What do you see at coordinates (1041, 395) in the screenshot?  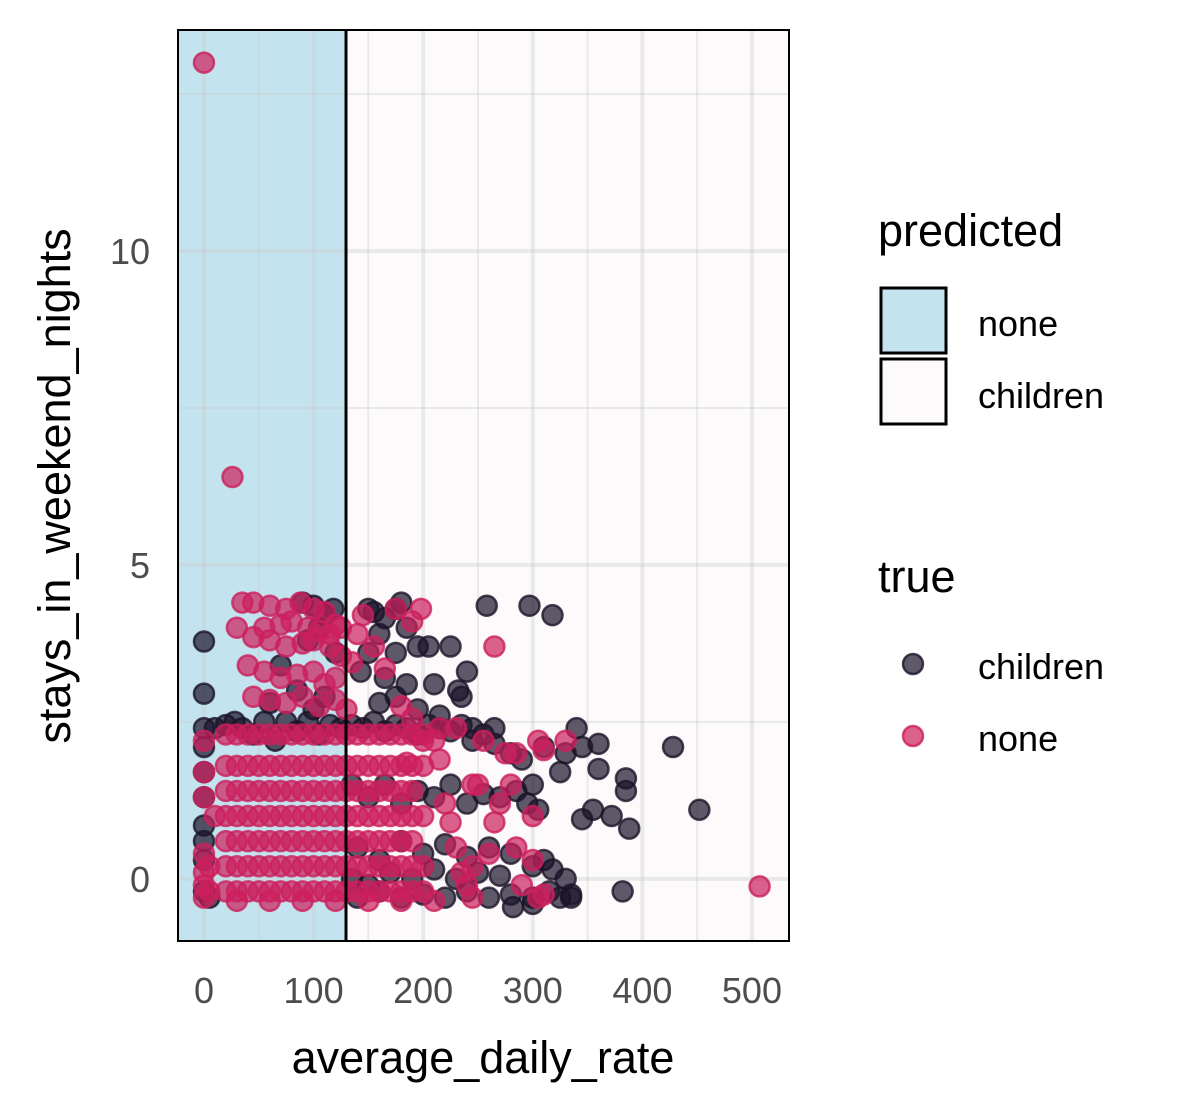 I see `legend-label-predicted-children: children` at bounding box center [1041, 395].